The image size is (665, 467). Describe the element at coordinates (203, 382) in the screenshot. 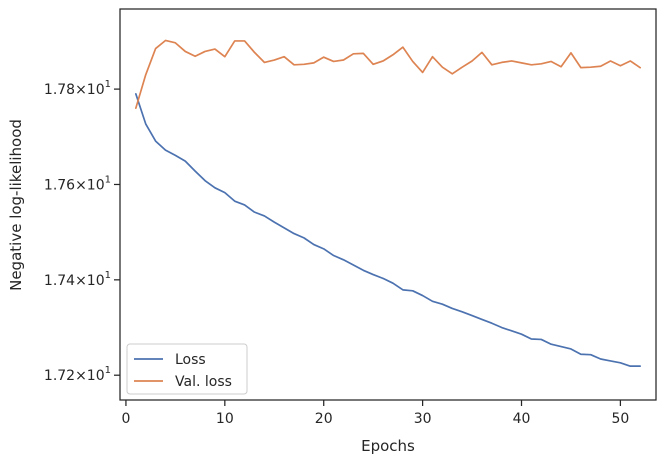

I see `legend-label-val-loss: Val. loss` at that location.